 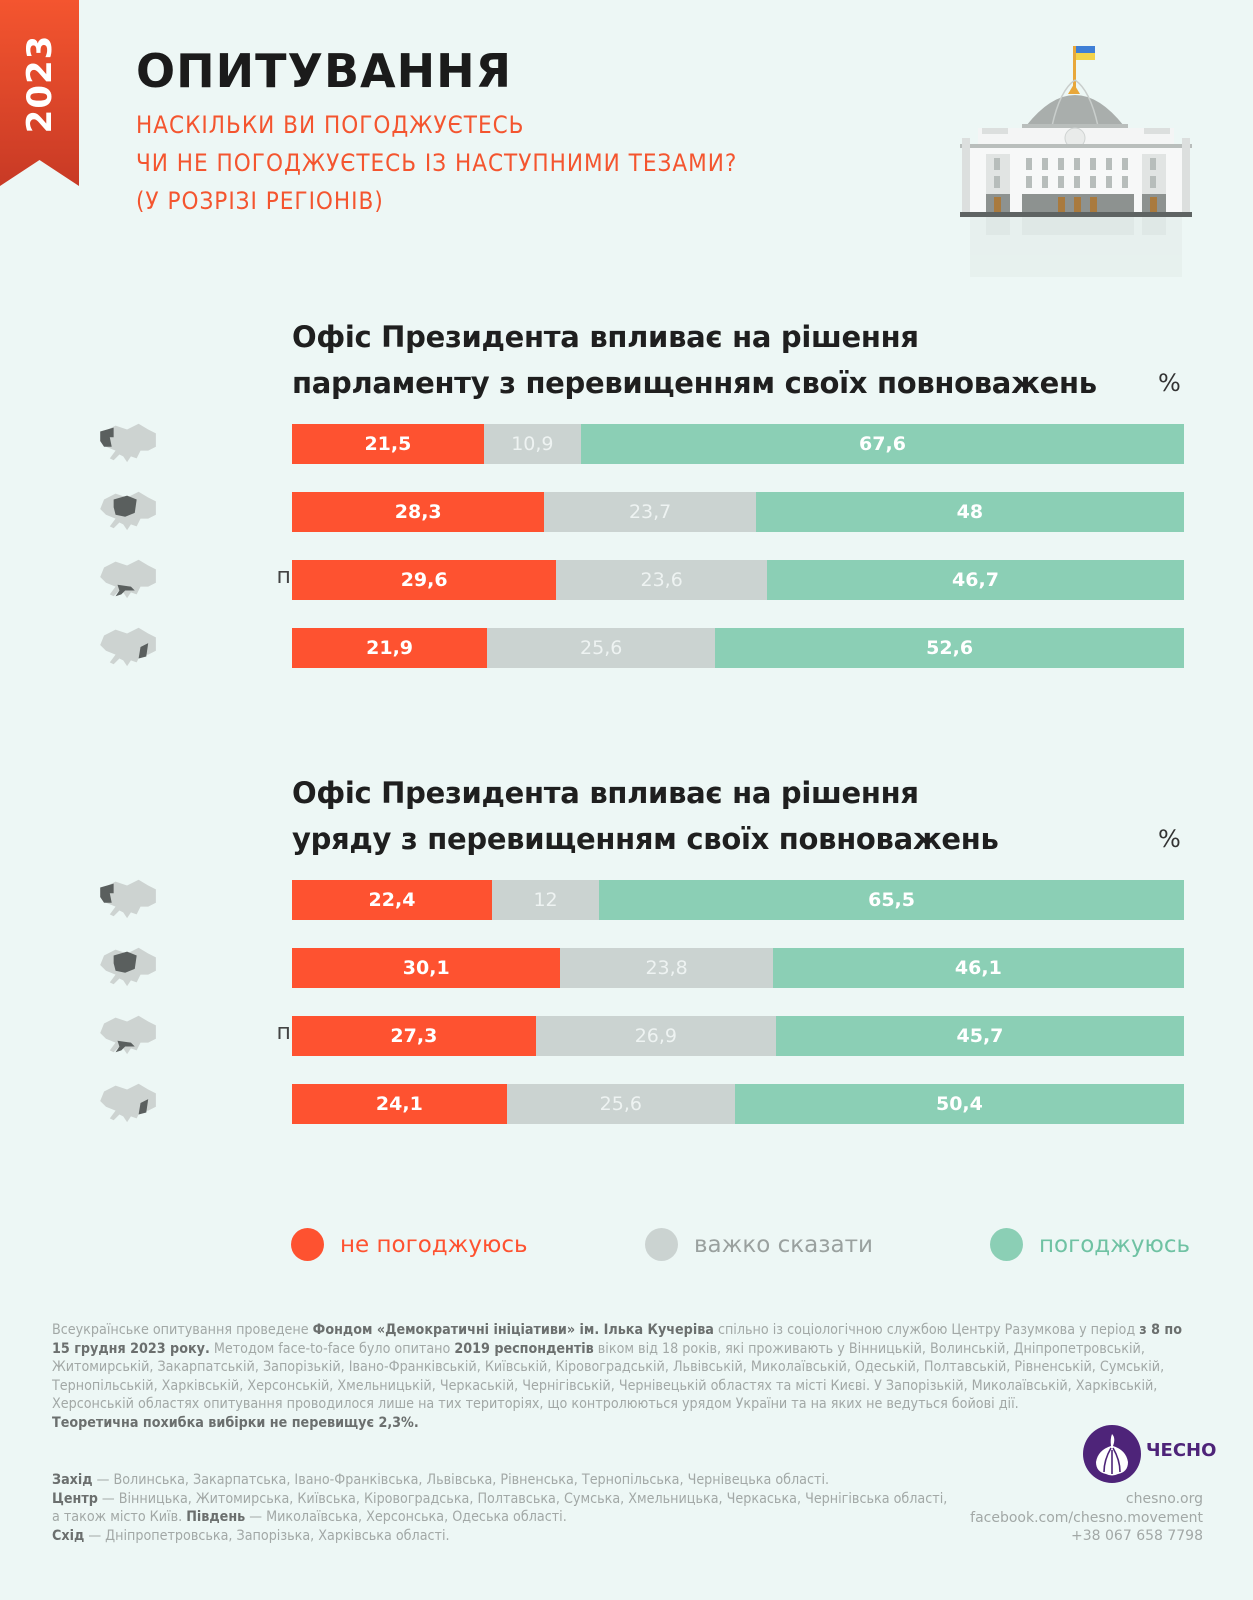 What do you see at coordinates (980, 1036) in the screenshot?
I see `bar-value-label: 45,7` at bounding box center [980, 1036].